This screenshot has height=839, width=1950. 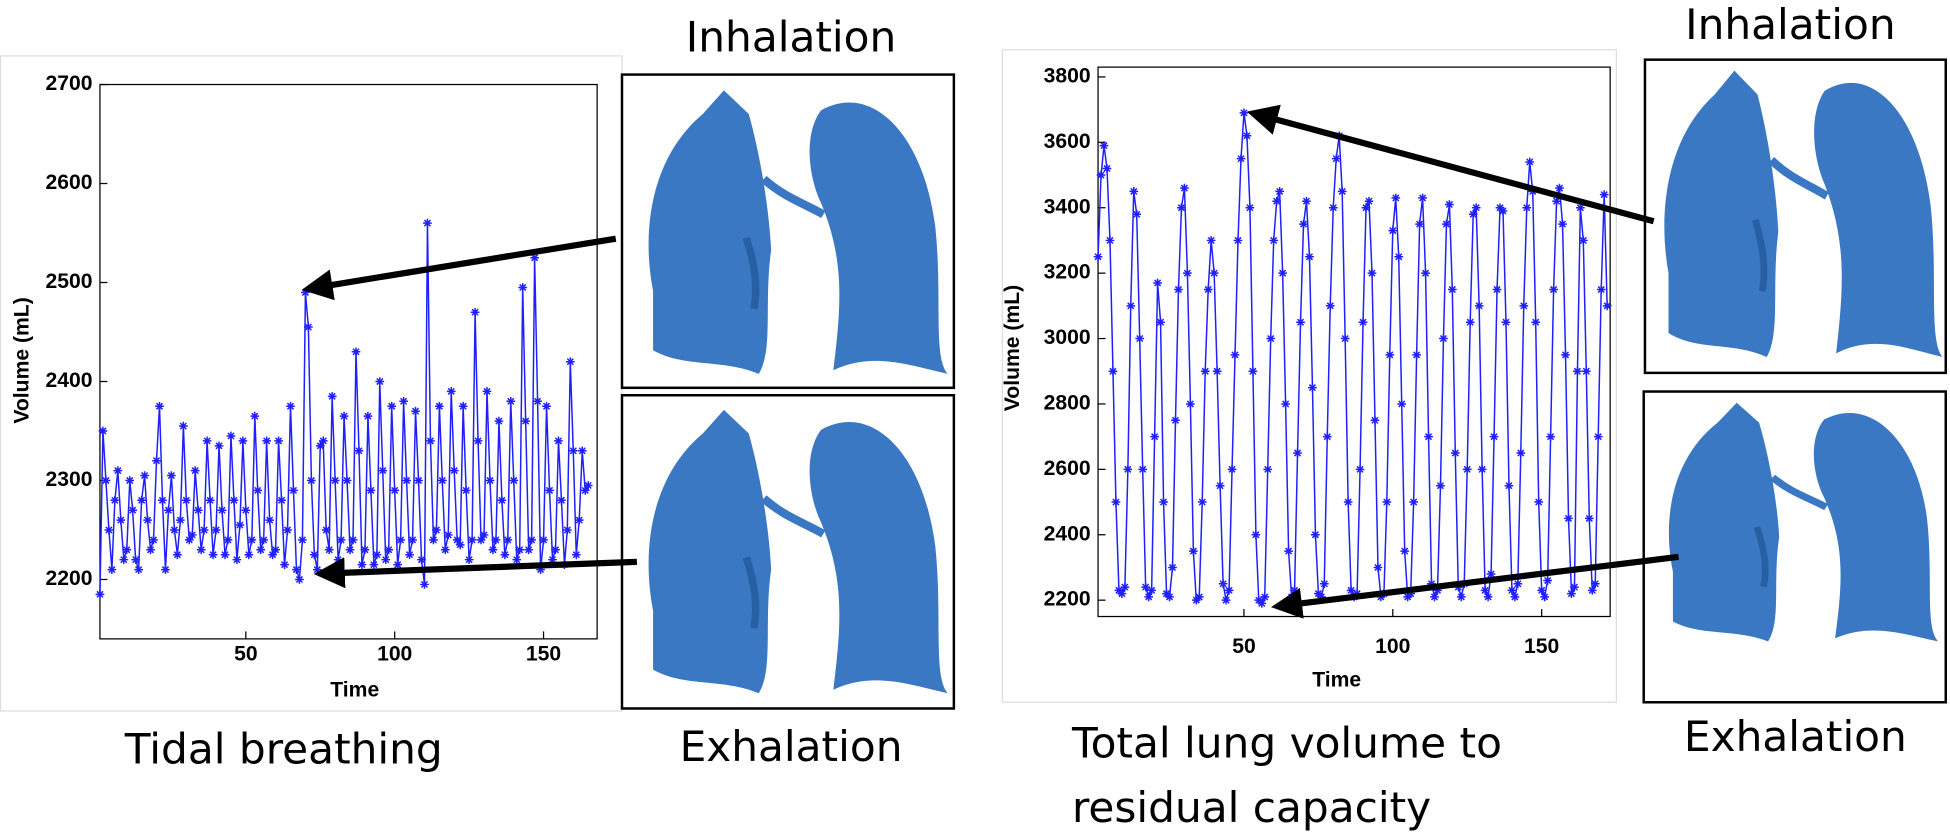 What do you see at coordinates (68, 578) in the screenshot?
I see `y-tick-label: 2200` at bounding box center [68, 578].